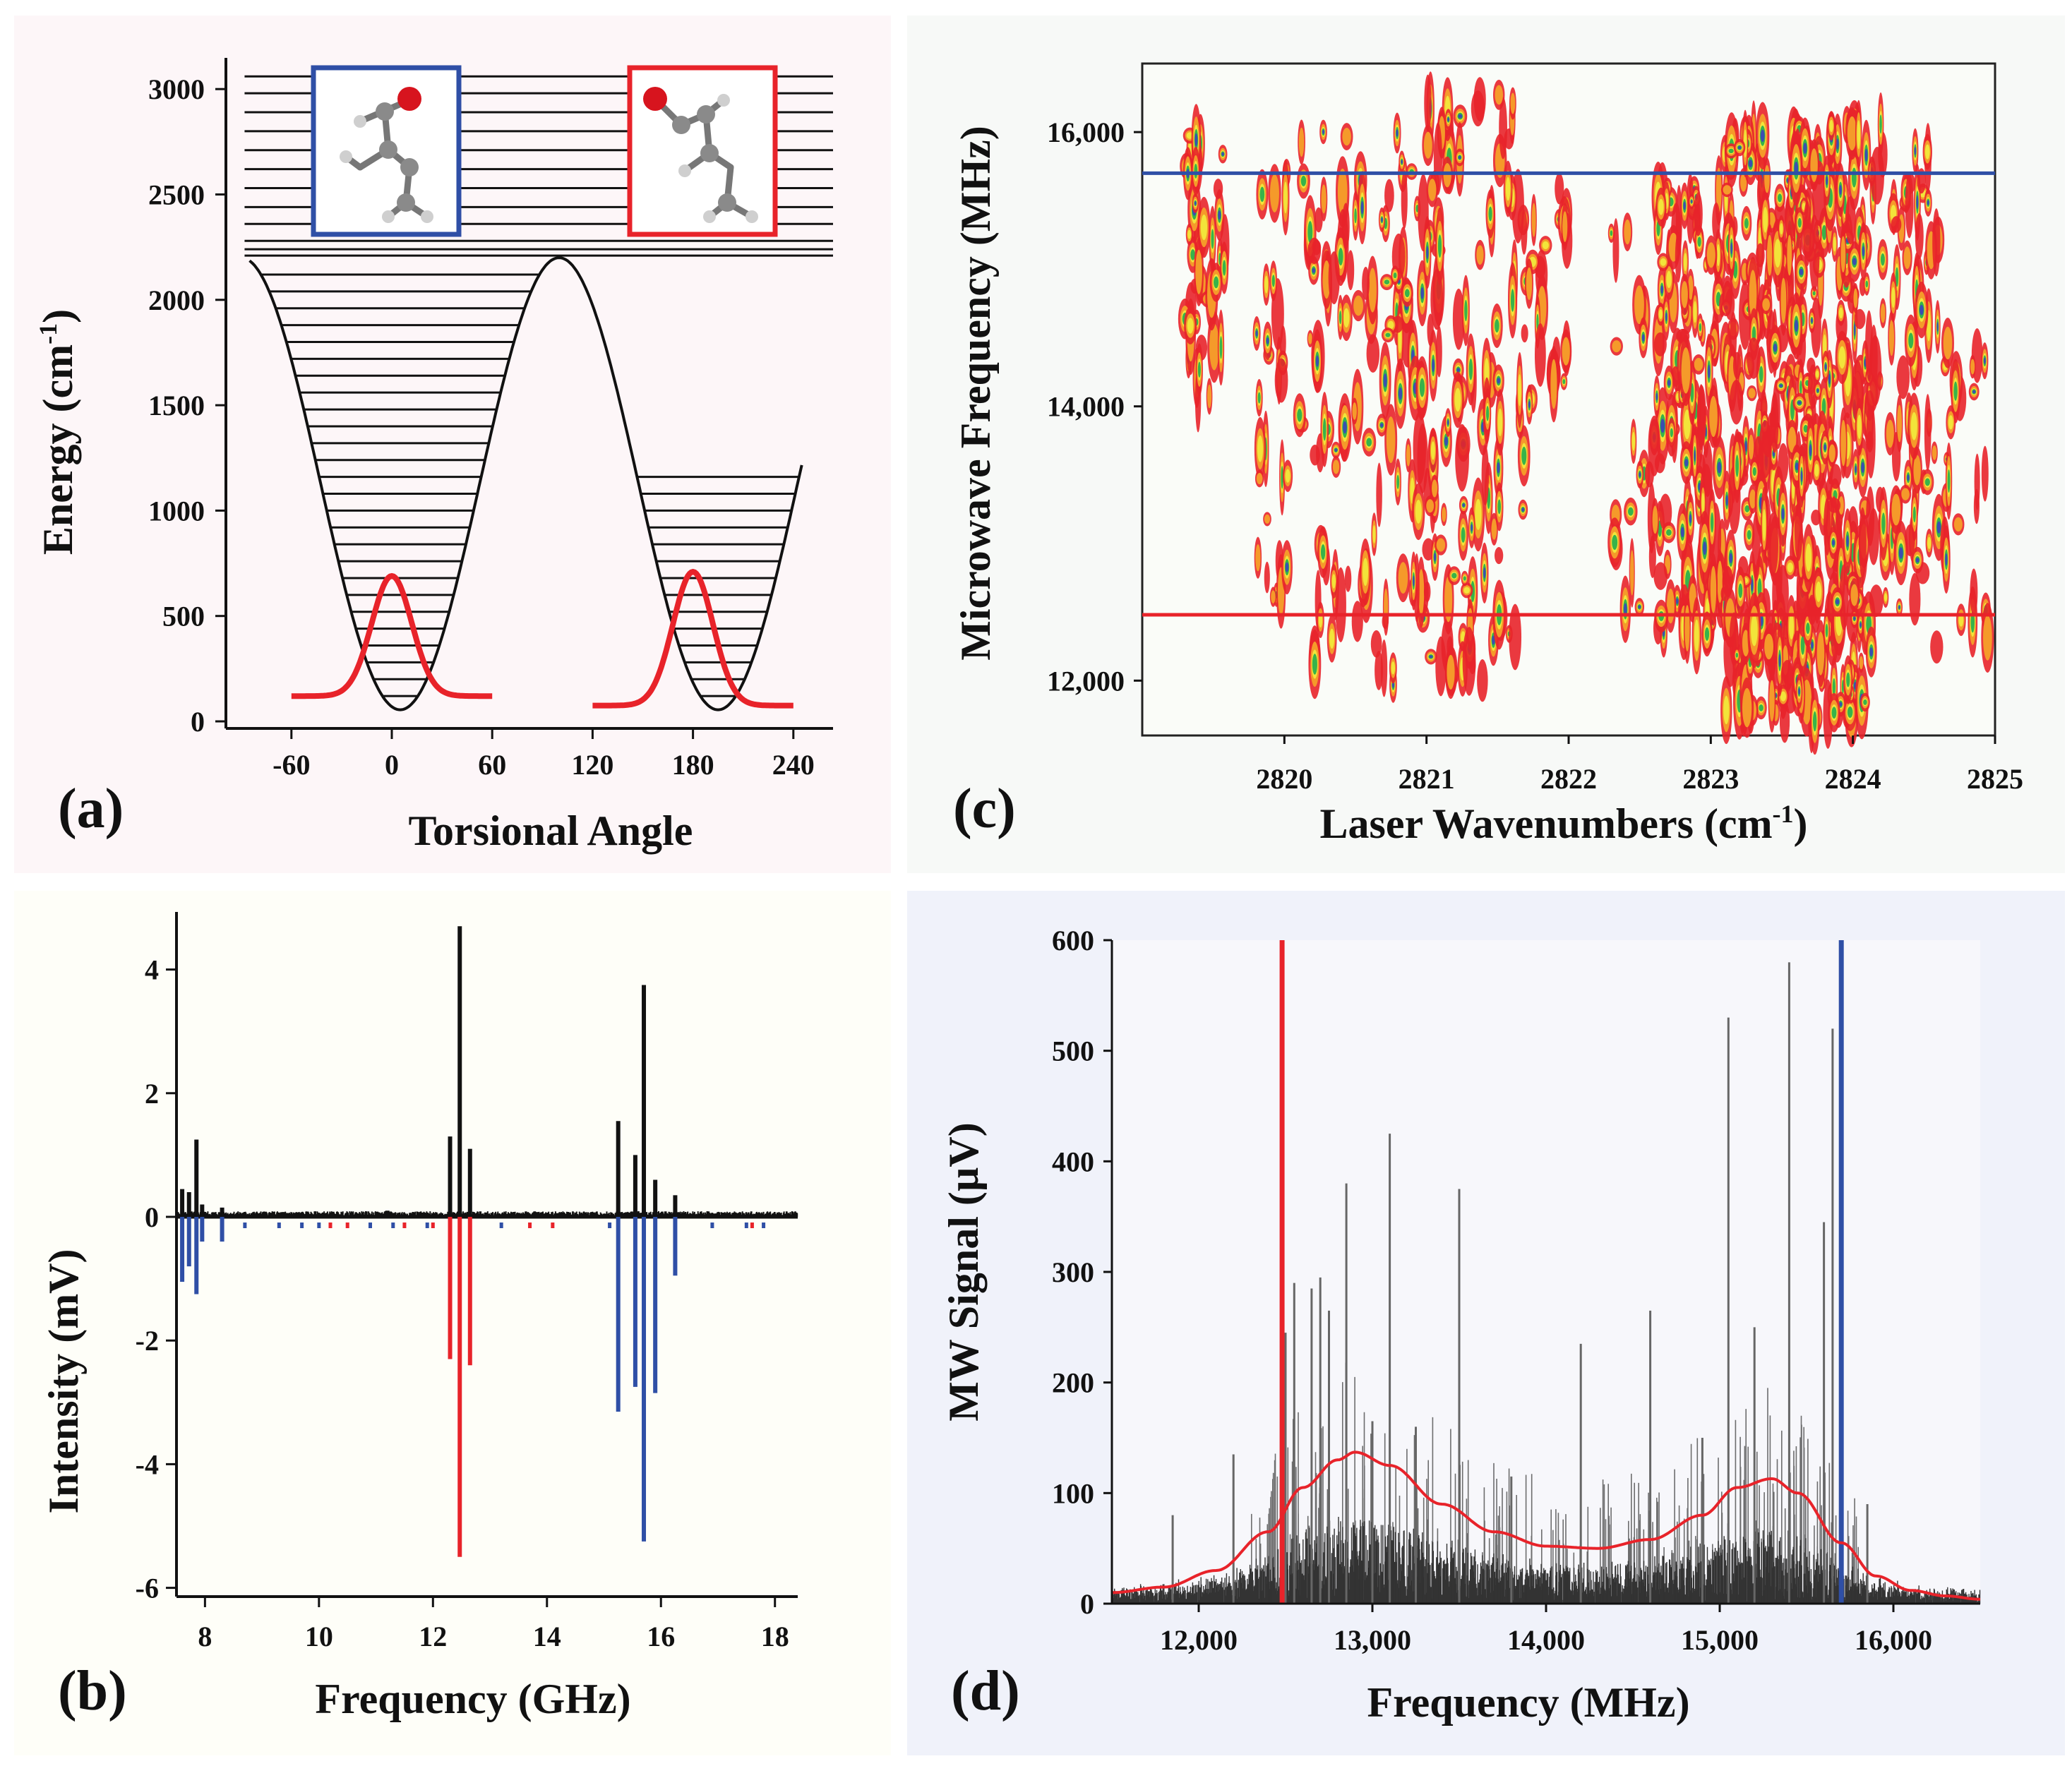 The height and width of the screenshot is (1766, 2072). I want to click on weak-transitions, so click(504, 1225).